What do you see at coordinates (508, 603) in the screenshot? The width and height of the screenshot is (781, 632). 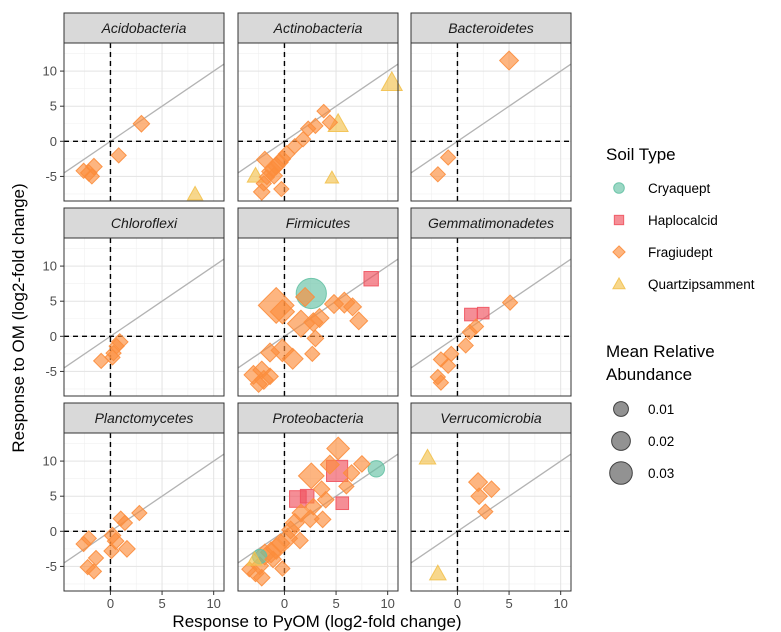 I see `x-tick-label: 5` at bounding box center [508, 603].